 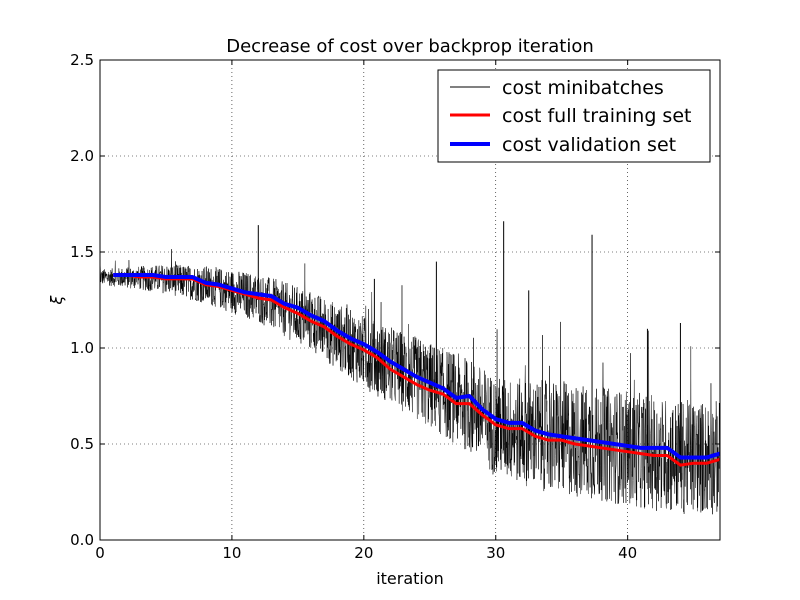 What do you see at coordinates (82, 252) in the screenshot?
I see `y-tick-label: 1.5` at bounding box center [82, 252].